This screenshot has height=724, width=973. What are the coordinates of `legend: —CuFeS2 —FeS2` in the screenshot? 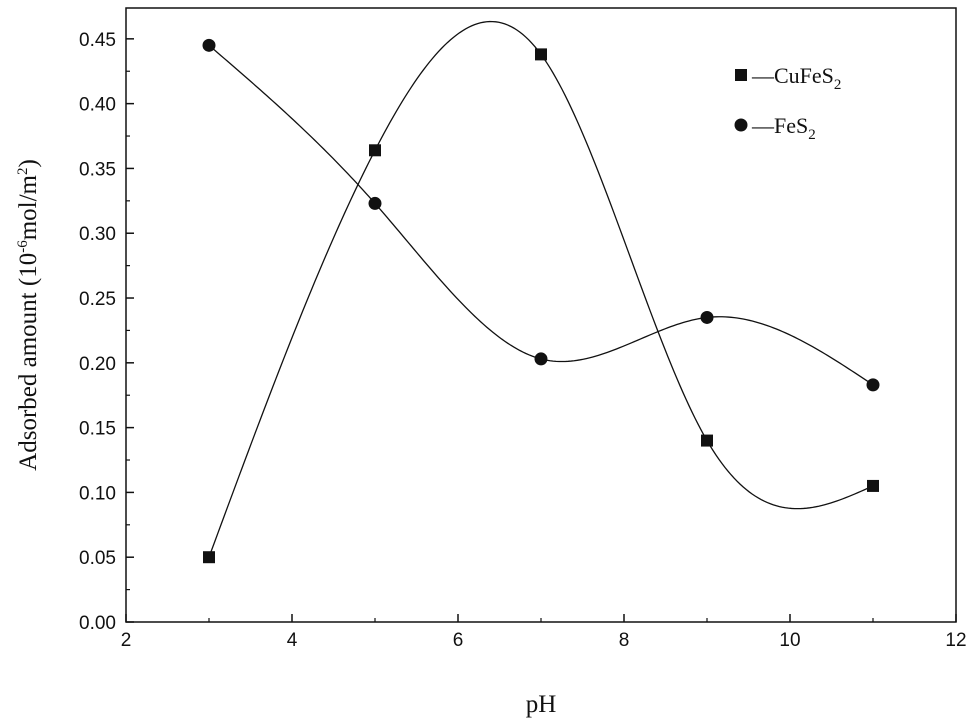 It's located at (787, 103).